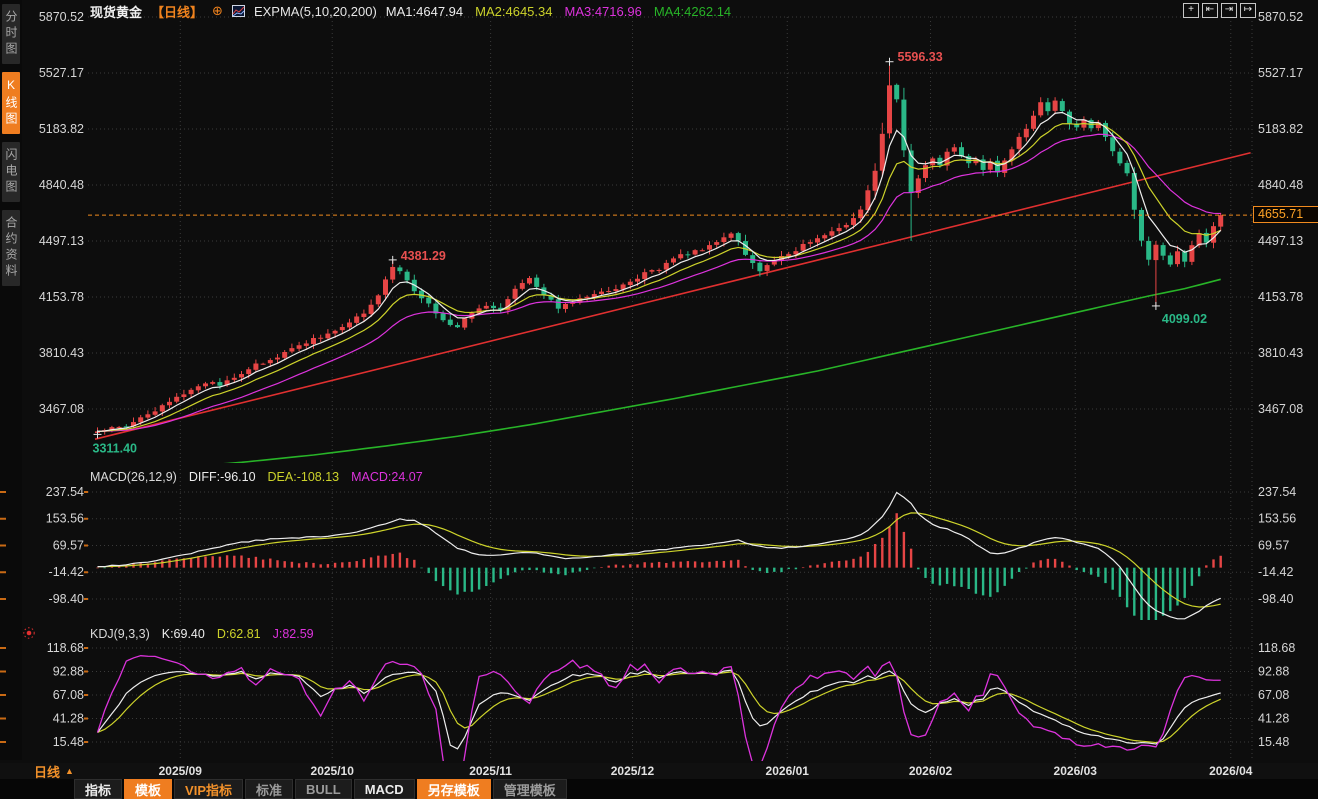  Describe the element at coordinates (1280, 73) in the screenshot. I see `svg-text: 5527.17` at that location.